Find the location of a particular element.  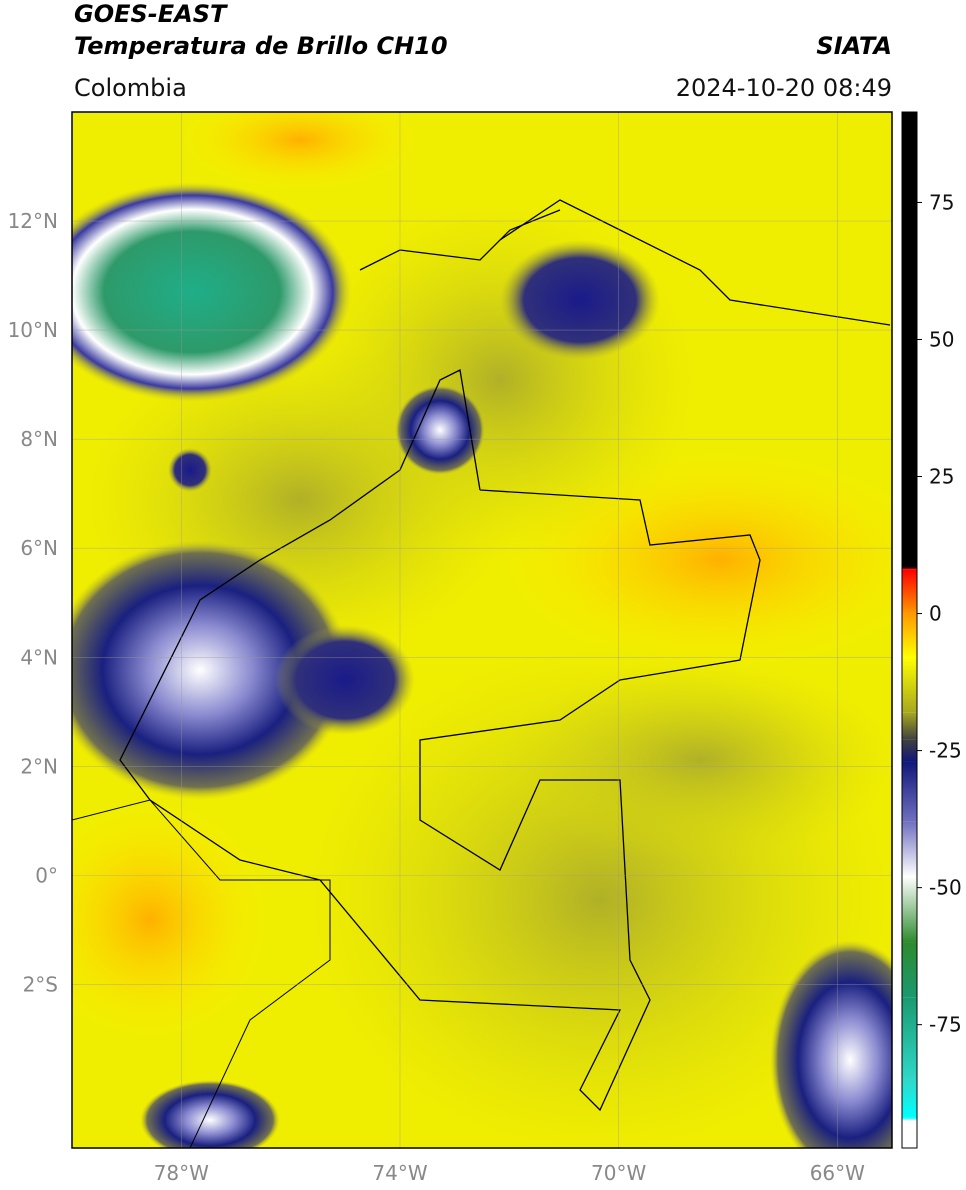

colorbar-frame is located at coordinates (909, 630).